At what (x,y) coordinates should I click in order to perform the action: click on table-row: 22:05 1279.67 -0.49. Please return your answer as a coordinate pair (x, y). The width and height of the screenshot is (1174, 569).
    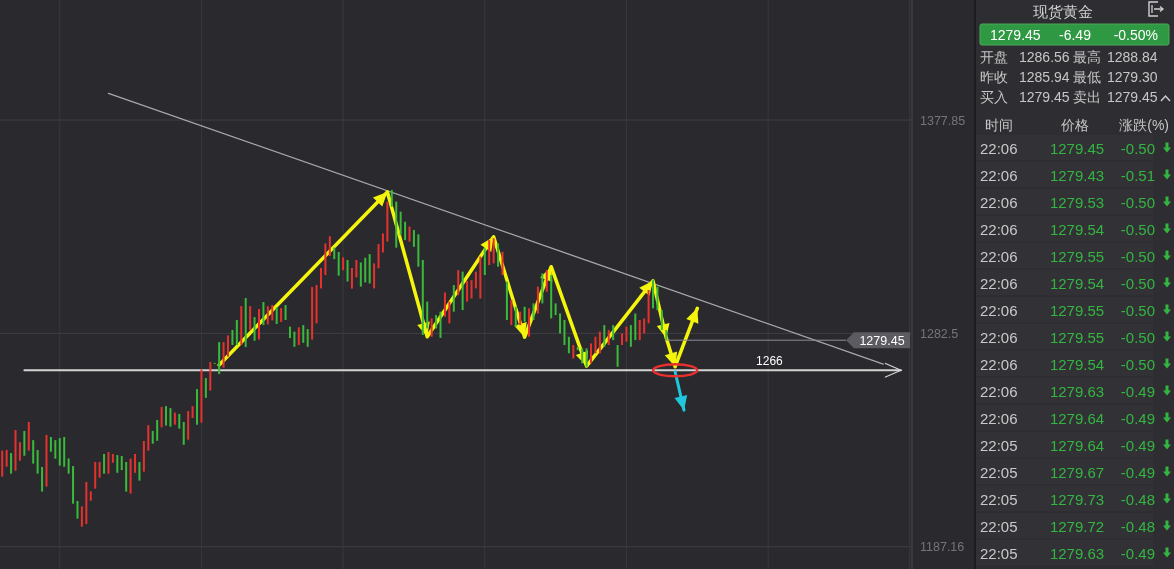
    Looking at the image, I should click on (1065, 471).